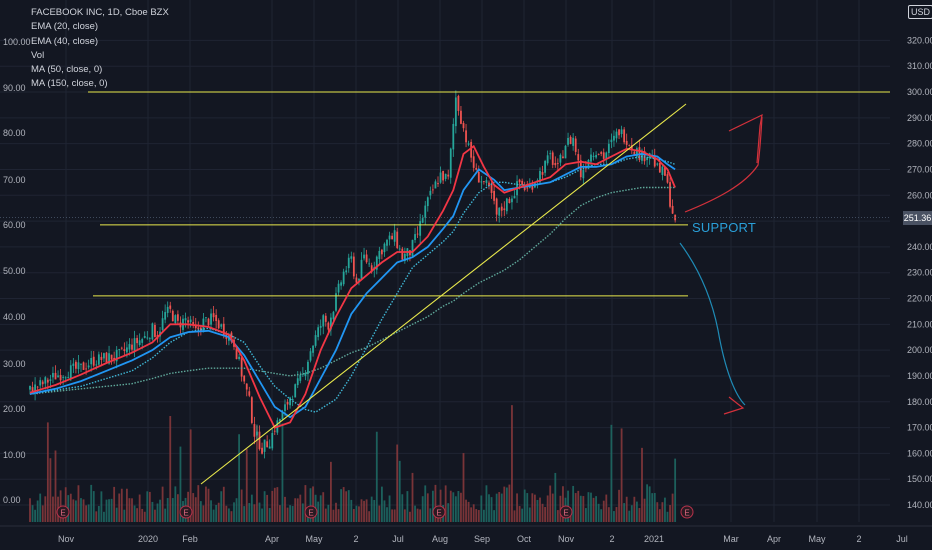 This screenshot has height=550, width=932. What do you see at coordinates (38, 55) in the screenshot?
I see `legend-volume: Vol` at bounding box center [38, 55].